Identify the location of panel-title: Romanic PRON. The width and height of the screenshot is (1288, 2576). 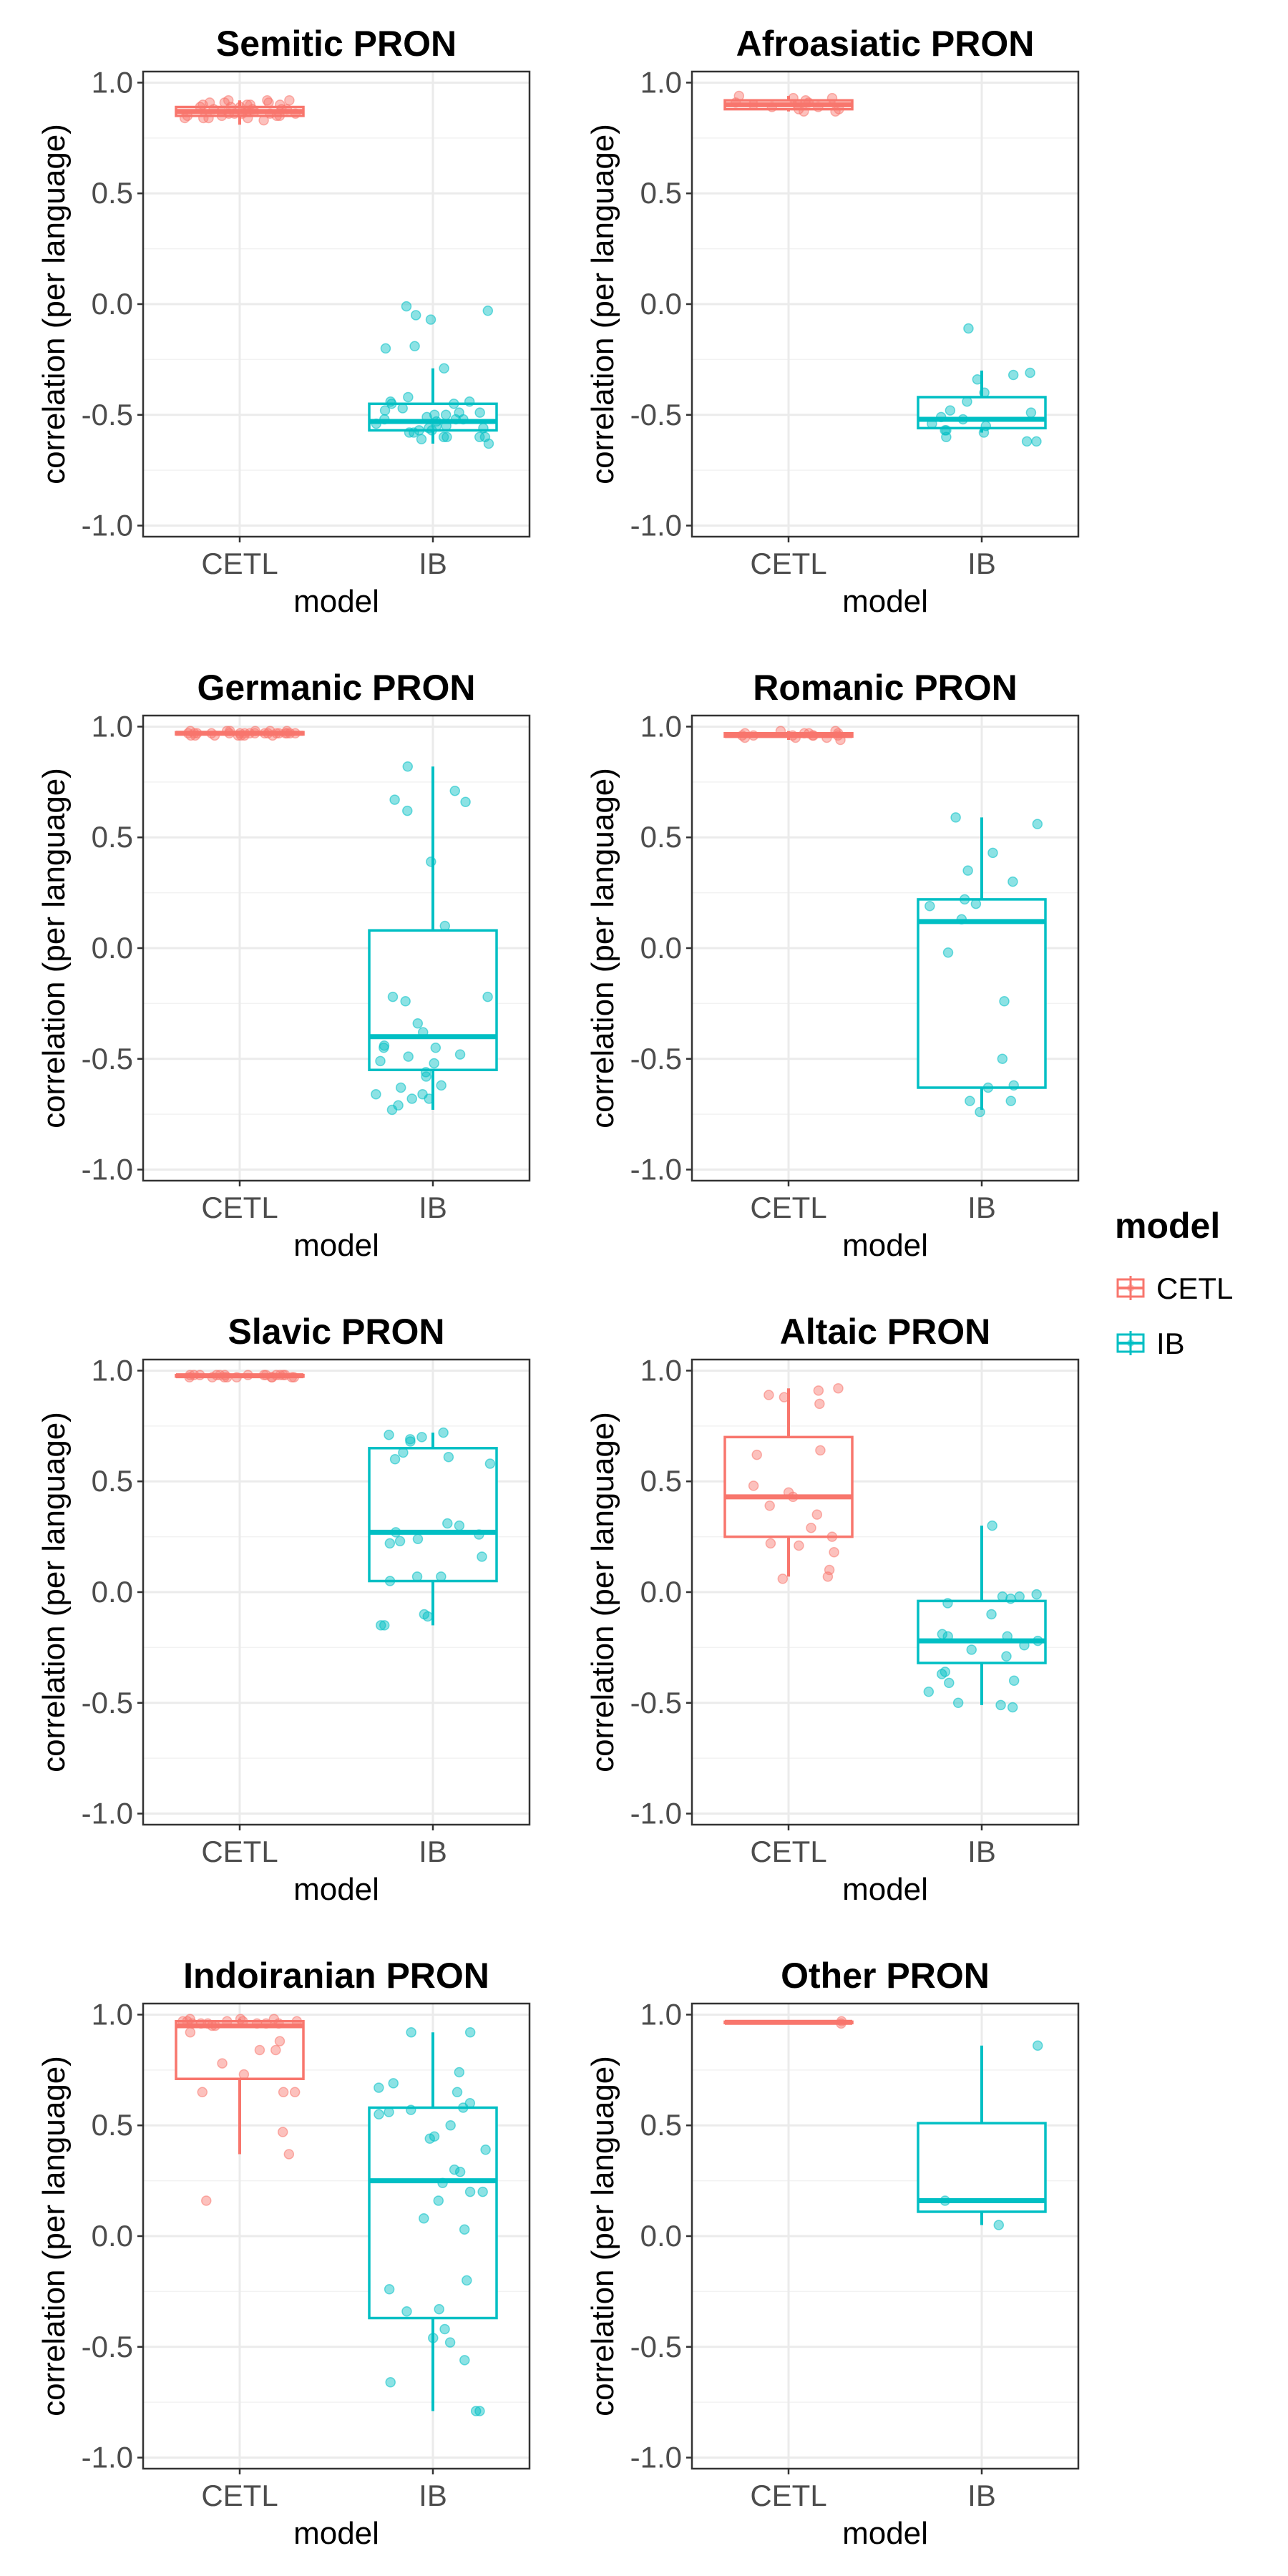
(885, 688).